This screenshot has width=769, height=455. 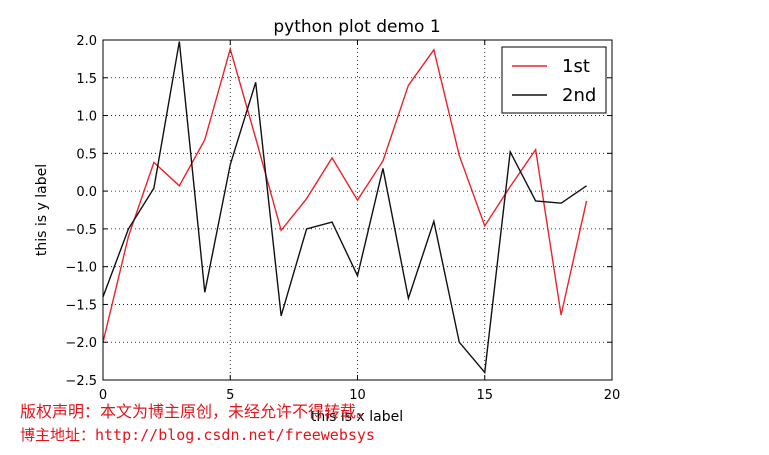 I want to click on x-tick-label: 10, so click(x=357, y=395).